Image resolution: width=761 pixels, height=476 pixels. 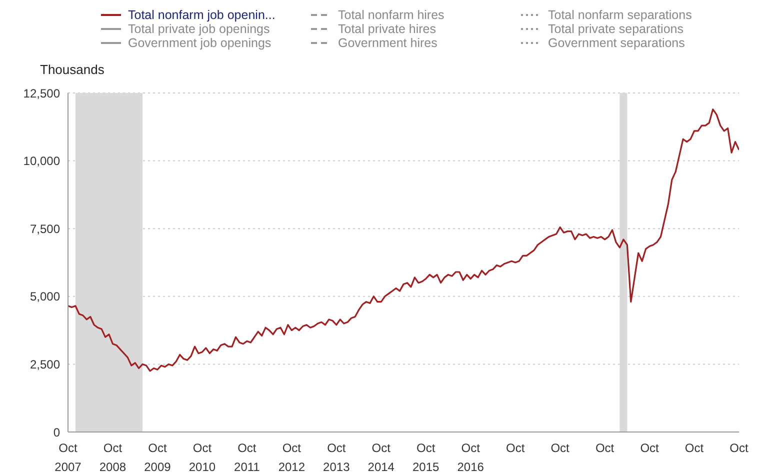 I want to click on legend-label: Government separations, so click(x=616, y=43).